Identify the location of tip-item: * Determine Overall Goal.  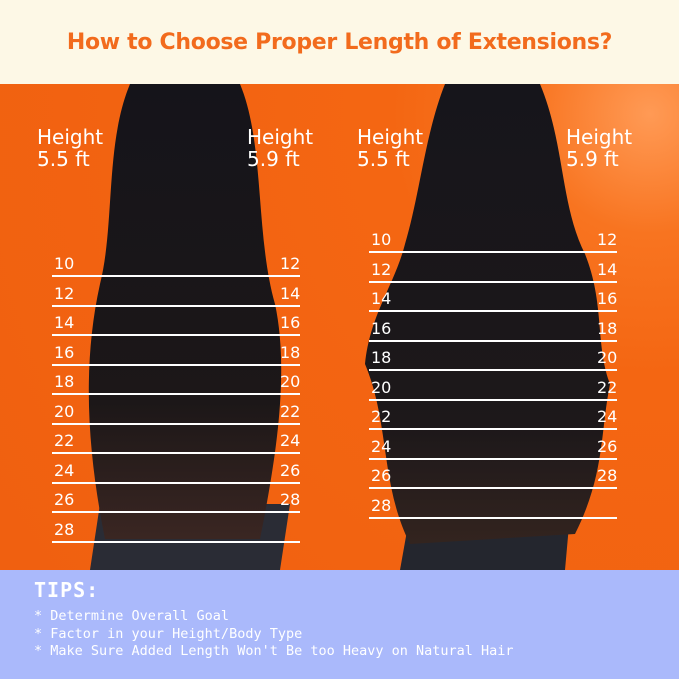
(132, 616).